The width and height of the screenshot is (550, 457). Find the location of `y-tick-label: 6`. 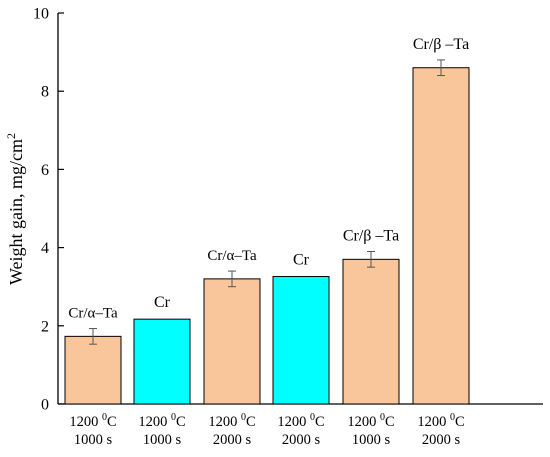

y-tick-label: 6 is located at coordinates (45, 170).